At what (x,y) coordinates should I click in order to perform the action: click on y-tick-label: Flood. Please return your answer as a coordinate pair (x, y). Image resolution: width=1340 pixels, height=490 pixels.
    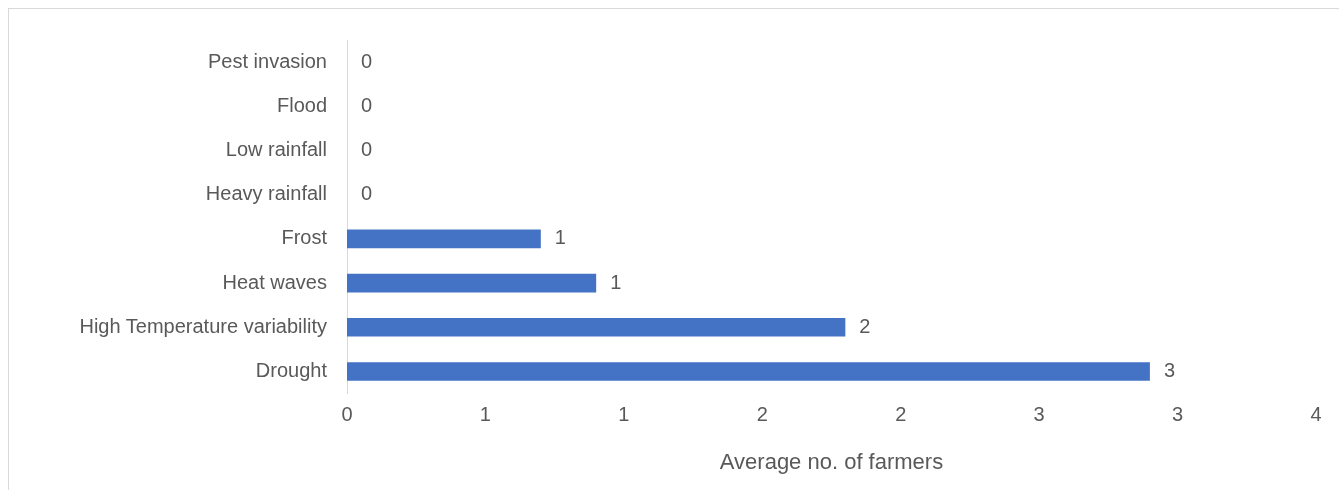
    Looking at the image, I should click on (301, 104).